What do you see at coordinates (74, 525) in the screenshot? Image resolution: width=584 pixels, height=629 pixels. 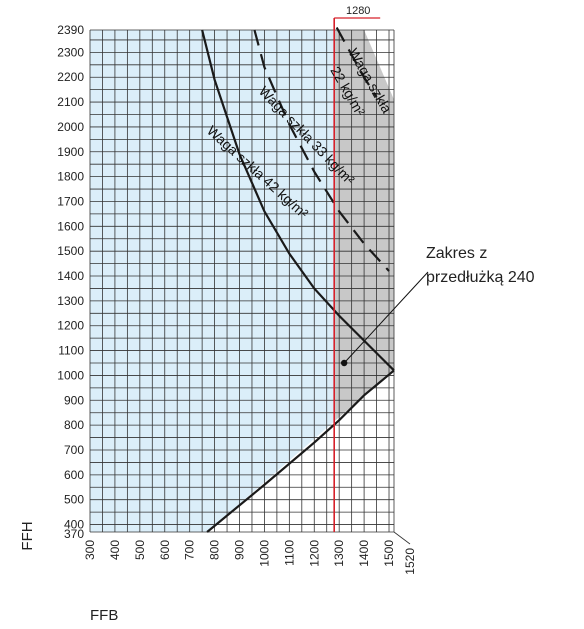 I see `y-tick-label: 400` at bounding box center [74, 525].